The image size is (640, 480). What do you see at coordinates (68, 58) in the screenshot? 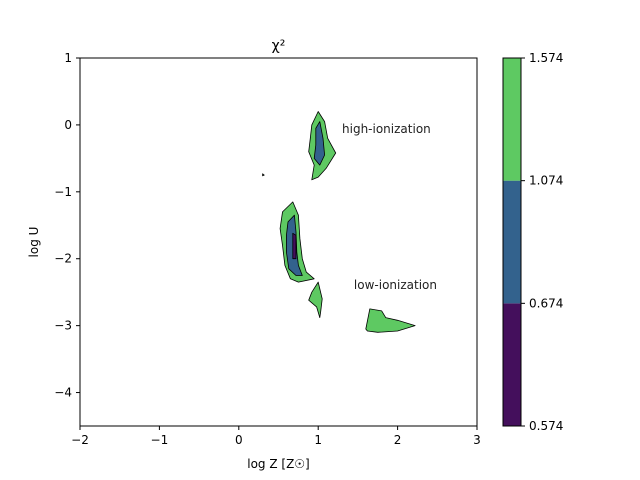
I see `y-tick-label: 1` at bounding box center [68, 58].